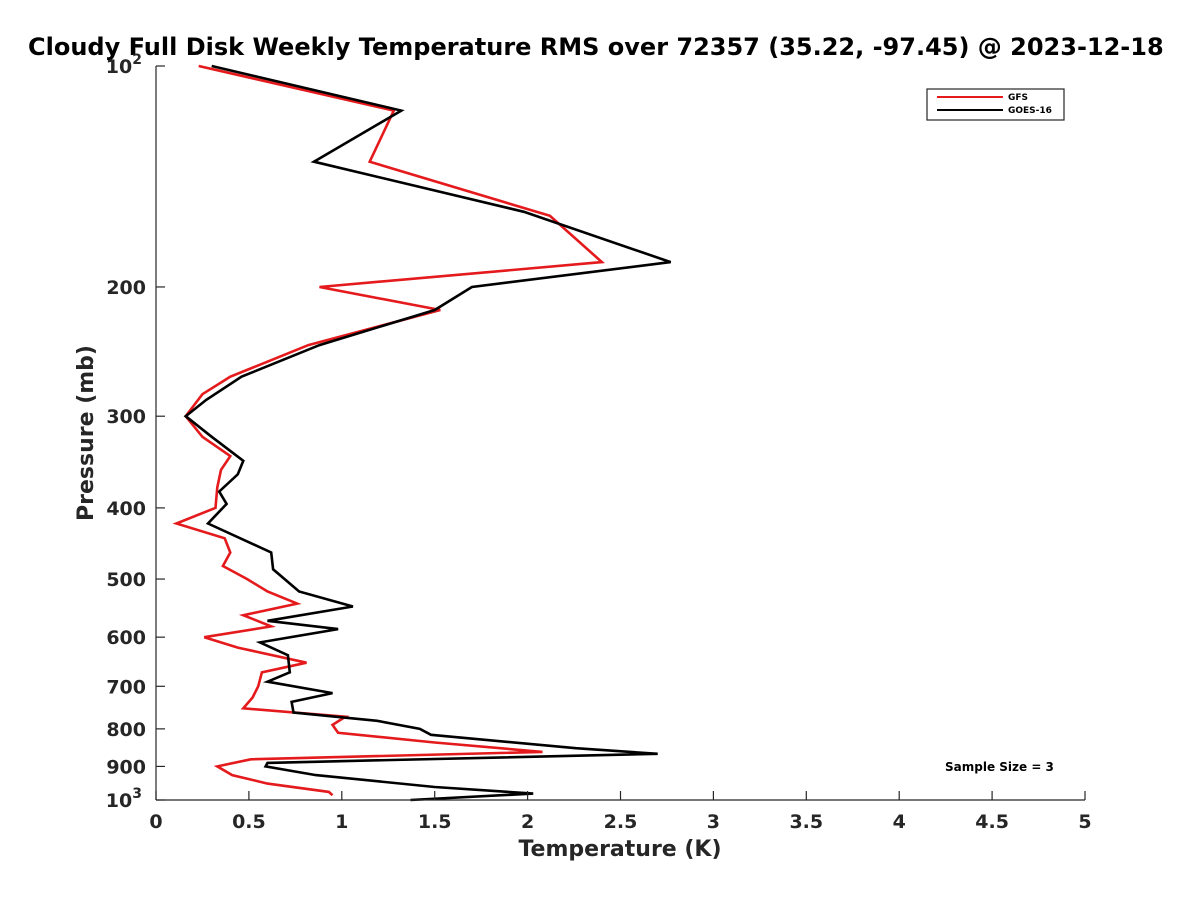 This screenshot has width=1200, height=900. What do you see at coordinates (126, 638) in the screenshot?
I see `y-tick-label: 600` at bounding box center [126, 638].